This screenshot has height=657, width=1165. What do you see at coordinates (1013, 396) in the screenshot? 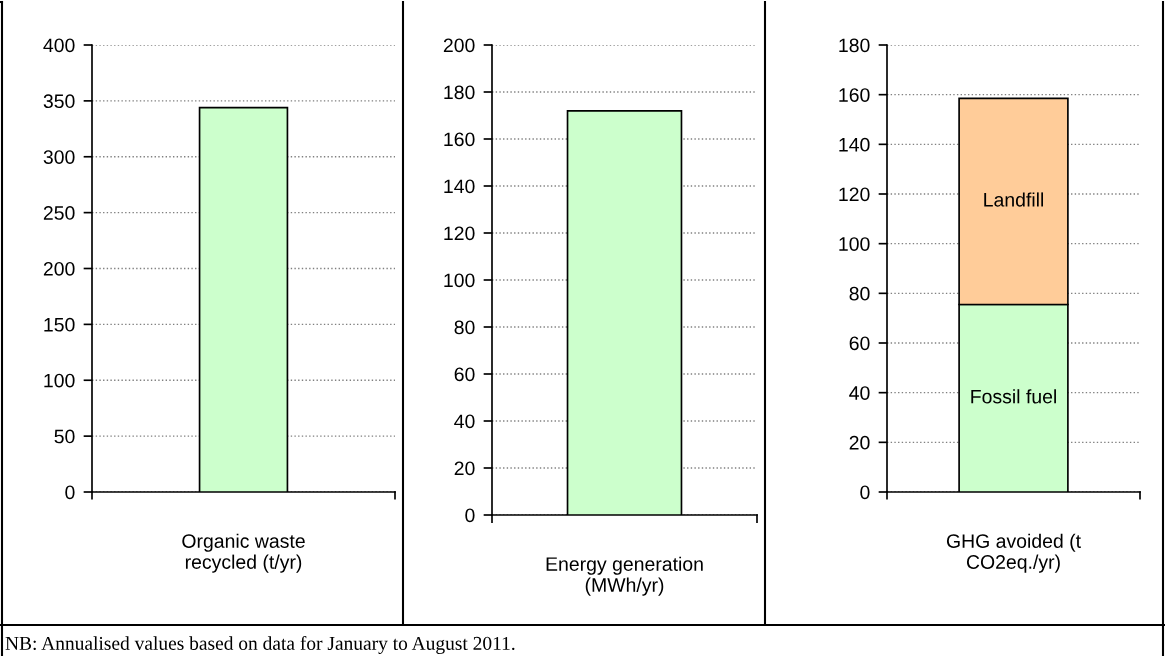
I see `series-label: Fossil fuel` at bounding box center [1013, 396].